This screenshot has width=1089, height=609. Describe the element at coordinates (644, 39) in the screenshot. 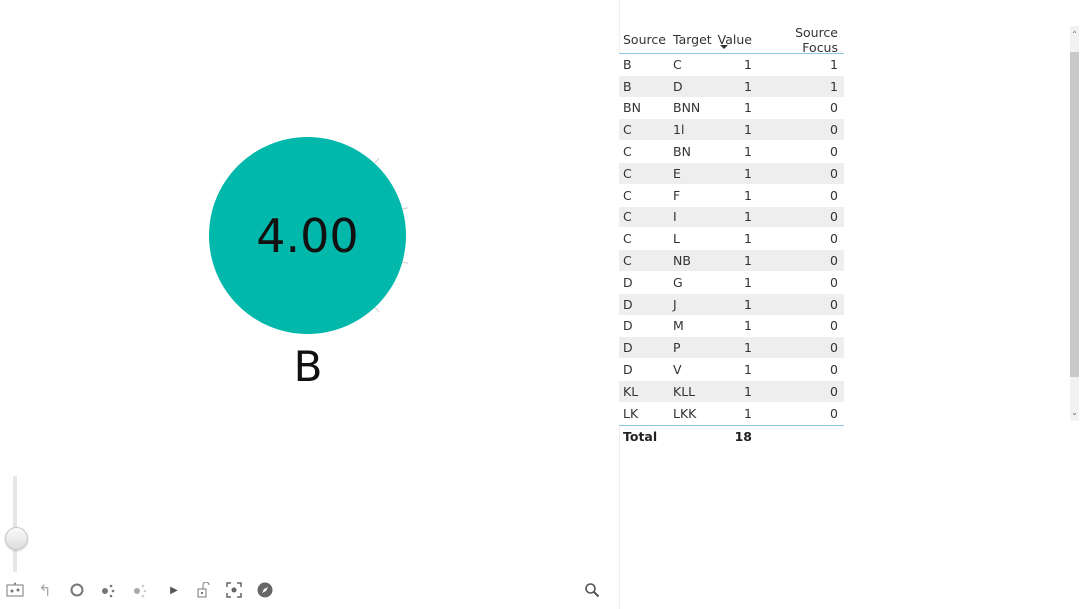

I see `header-source: Source` at that location.